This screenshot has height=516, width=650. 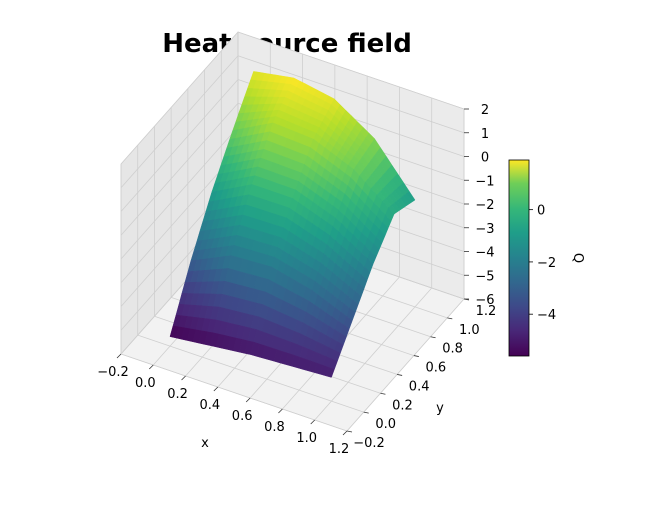 I want to click on z-tick-label: −4, so click(x=484, y=253).